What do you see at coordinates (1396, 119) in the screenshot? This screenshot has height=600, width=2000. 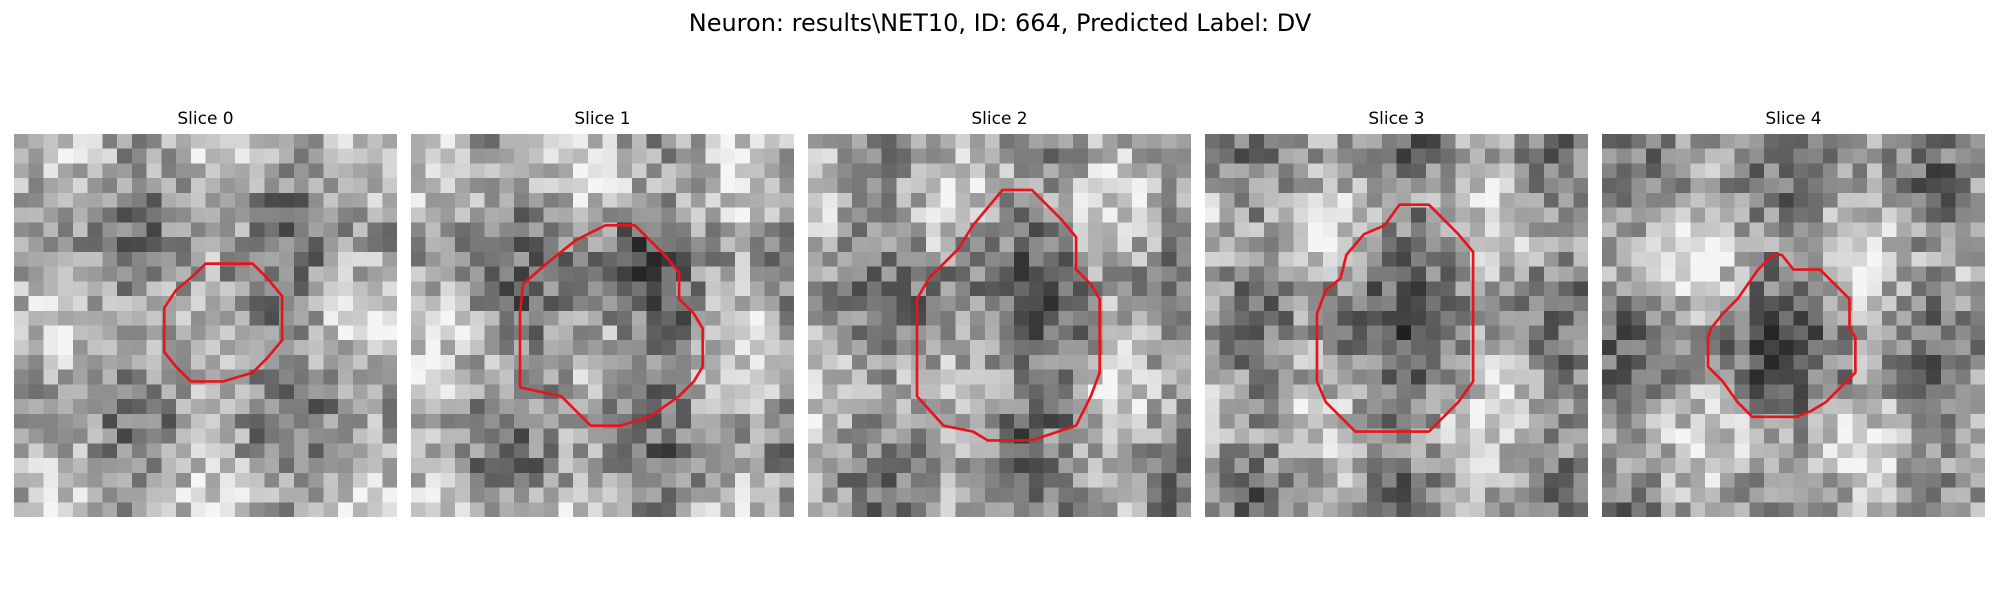 I see `slice-title-3: Slice 3` at bounding box center [1396, 119].